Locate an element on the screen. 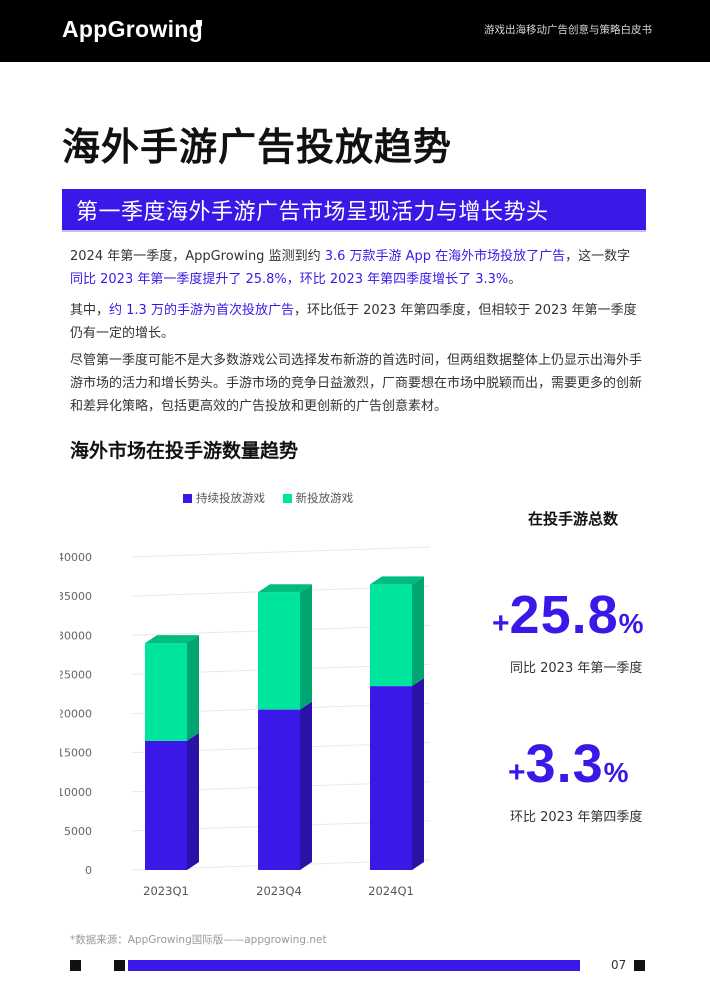 The height and width of the screenshot is (1006, 710). legend-swatch-continuing is located at coordinates (187, 498).